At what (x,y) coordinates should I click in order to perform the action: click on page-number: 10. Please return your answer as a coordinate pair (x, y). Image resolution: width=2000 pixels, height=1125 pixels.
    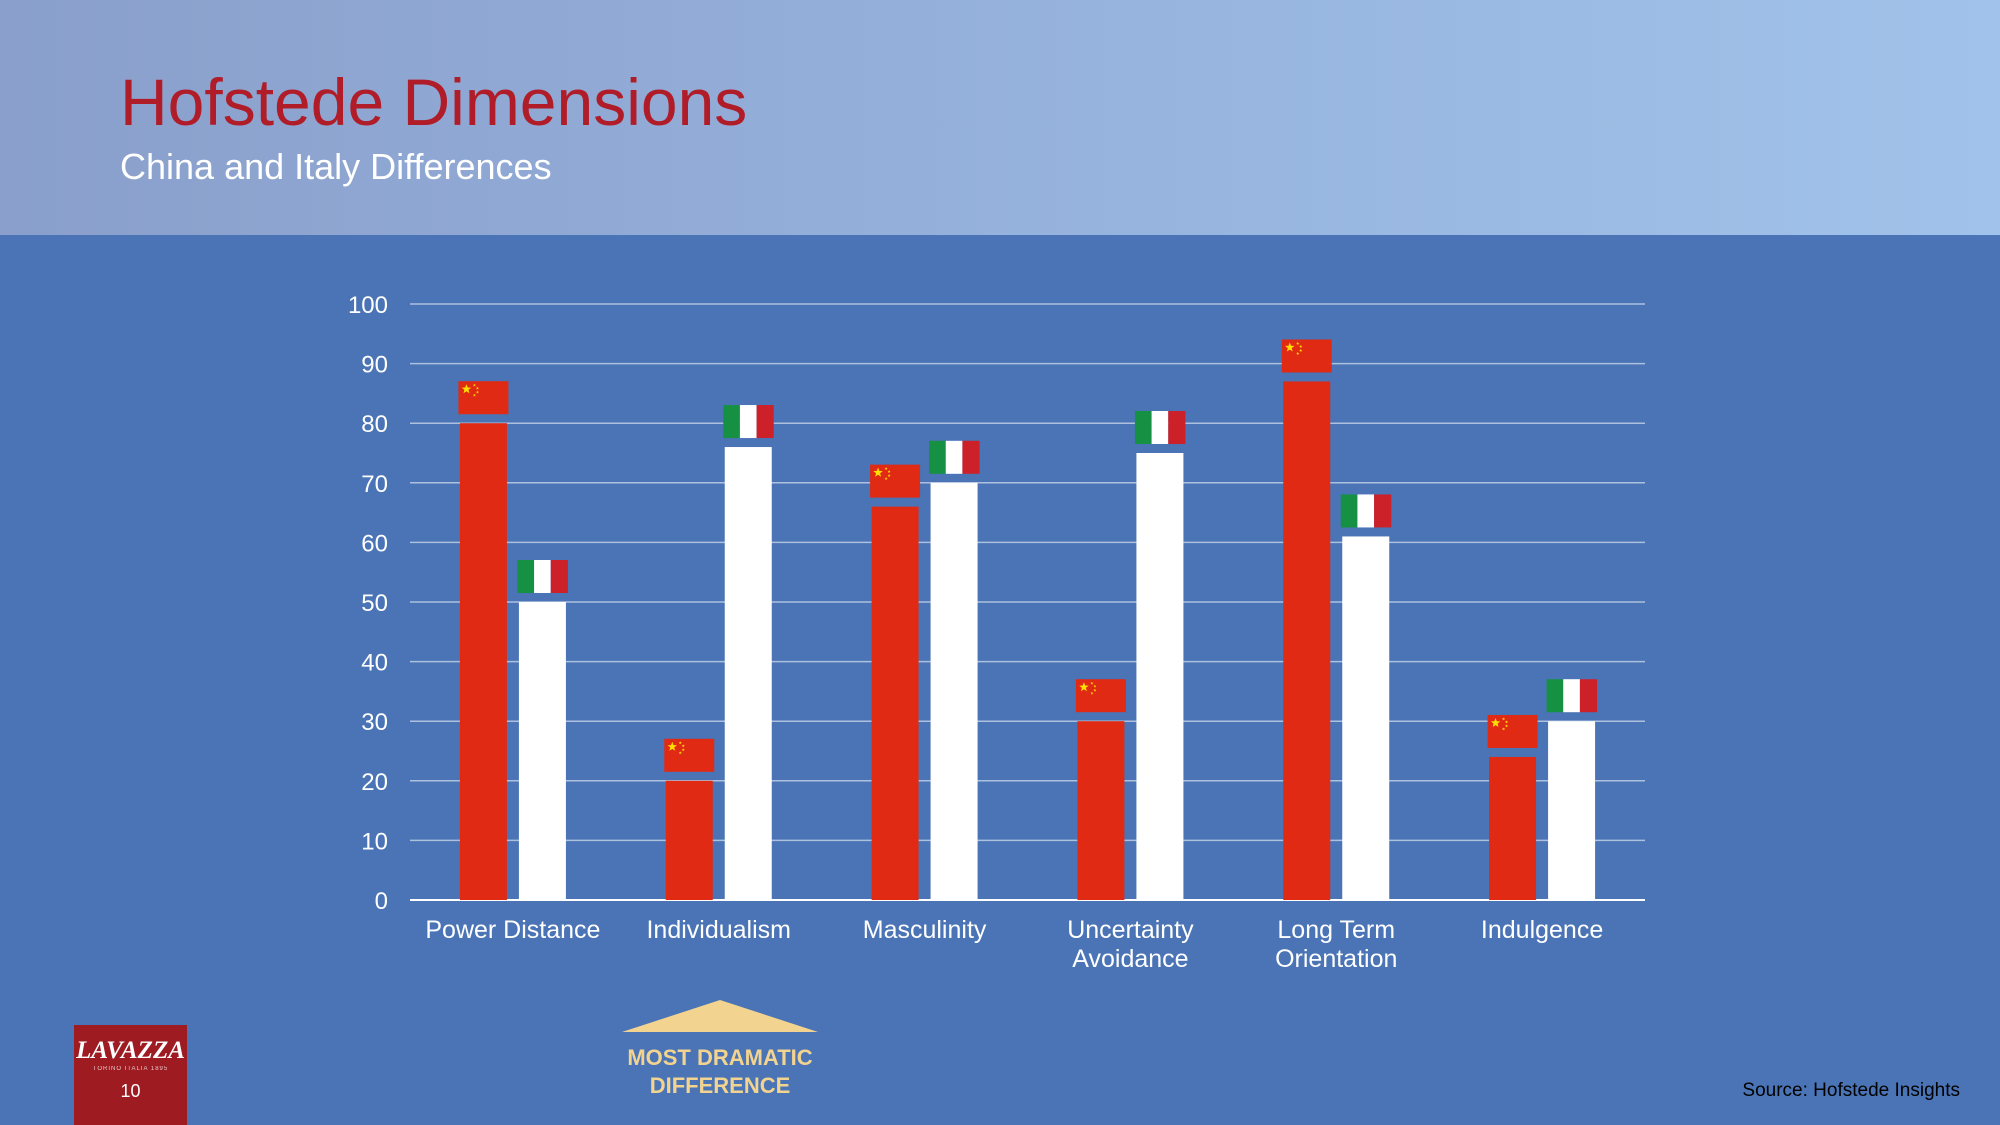
    Looking at the image, I should click on (130, 1091).